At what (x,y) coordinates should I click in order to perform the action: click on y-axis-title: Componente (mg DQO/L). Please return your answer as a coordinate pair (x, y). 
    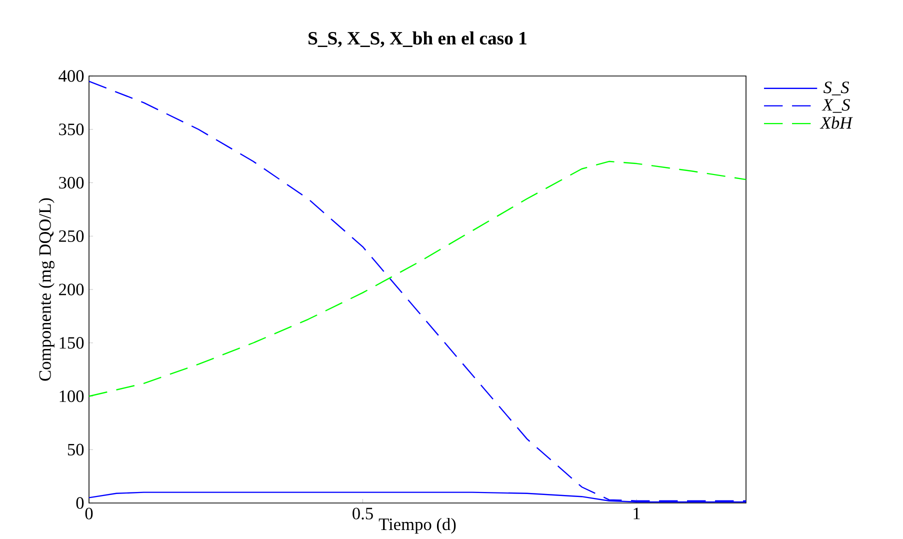
    Looking at the image, I should click on (46, 289).